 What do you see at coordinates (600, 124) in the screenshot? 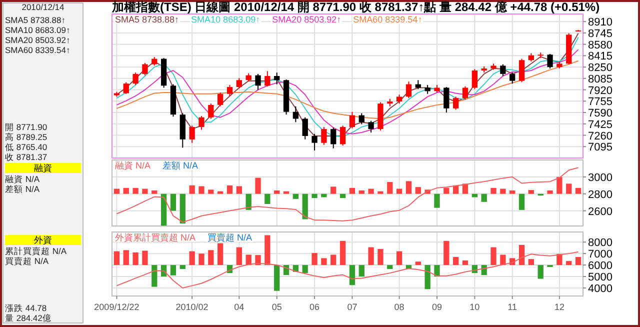
I see `y-tick-label: 7425` at bounding box center [600, 124].